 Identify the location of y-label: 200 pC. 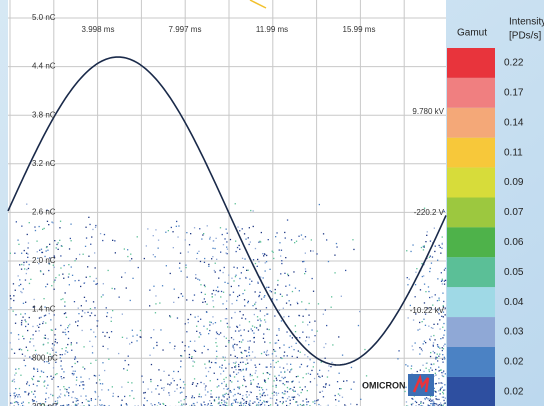
(45, 404).